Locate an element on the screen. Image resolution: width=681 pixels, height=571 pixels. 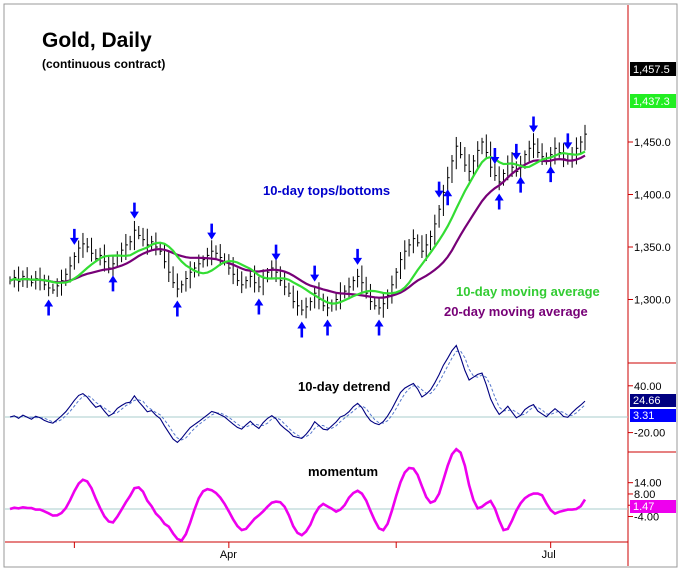
x-axis: Apr Jul is located at coordinates (314, 551).